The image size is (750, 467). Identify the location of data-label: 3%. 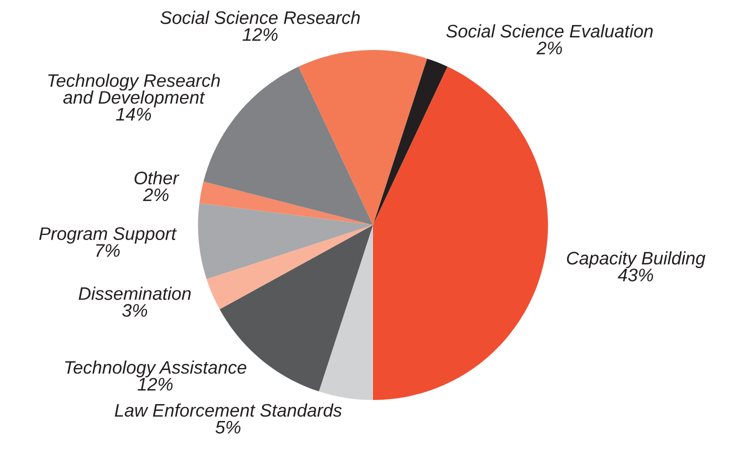
(135, 310).